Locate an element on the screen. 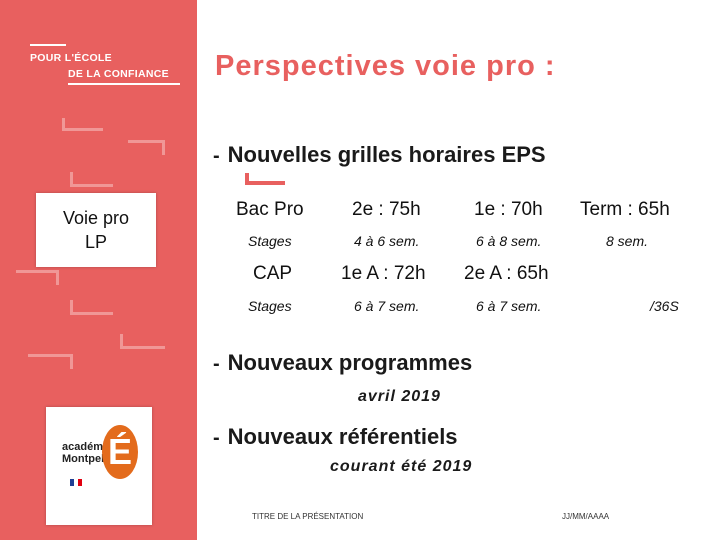 This screenshot has width=720, height=540. footer-title: TITRE DE LA PRÉSENTATION is located at coordinates (308, 516).